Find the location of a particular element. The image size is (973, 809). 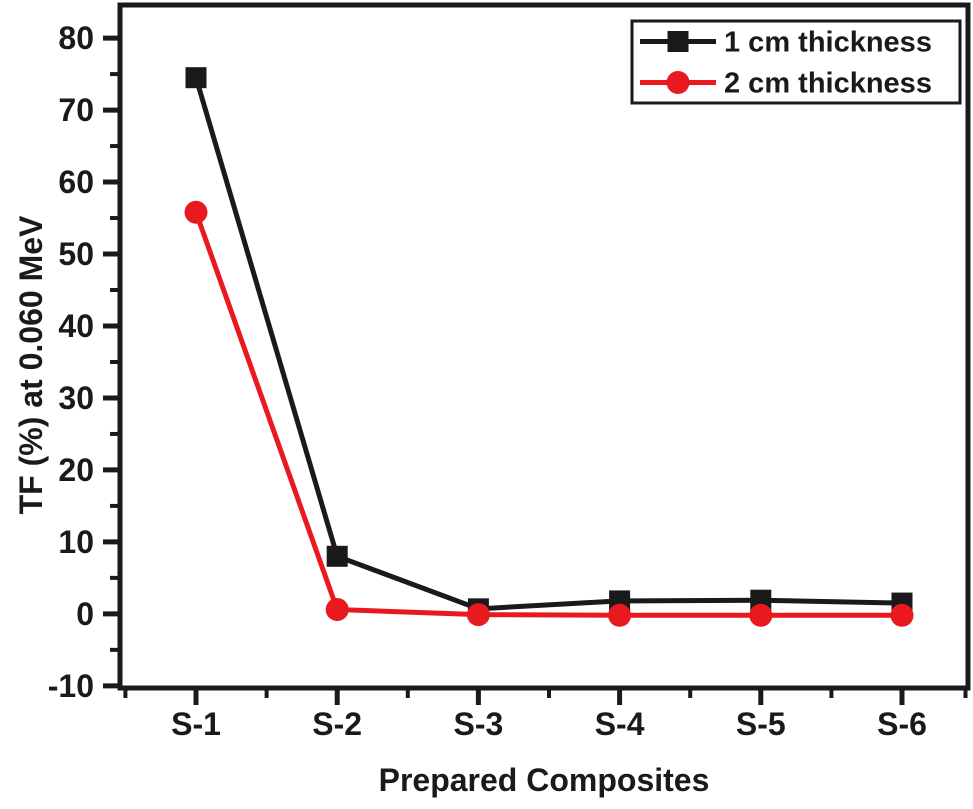

x-tick-label: S-1 is located at coordinates (196, 724).